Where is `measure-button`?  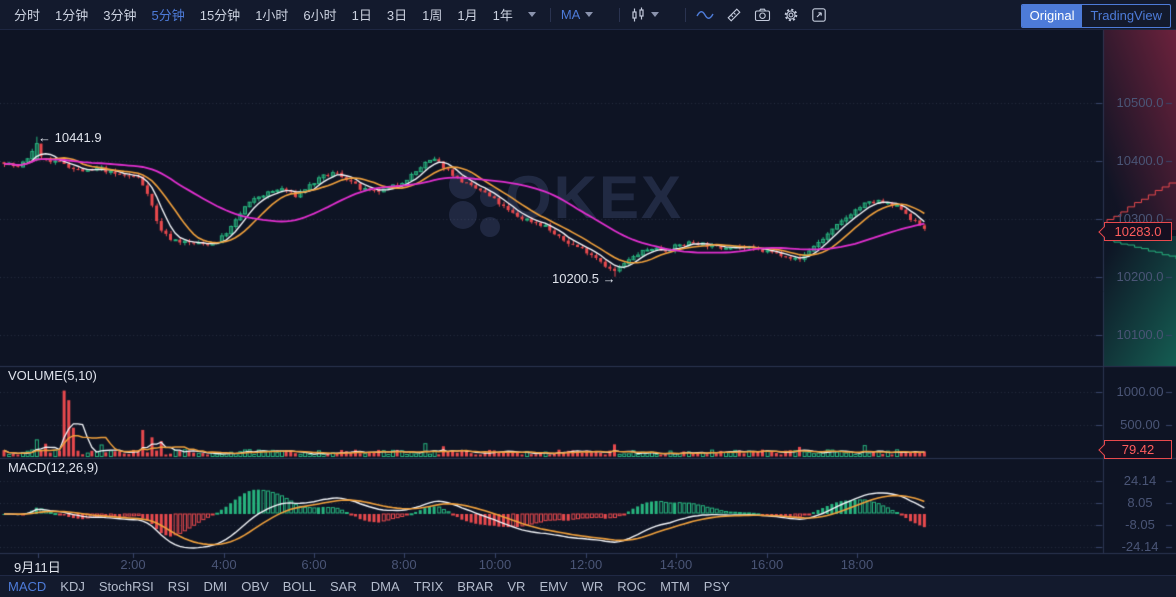
measure-button is located at coordinates (734, 15).